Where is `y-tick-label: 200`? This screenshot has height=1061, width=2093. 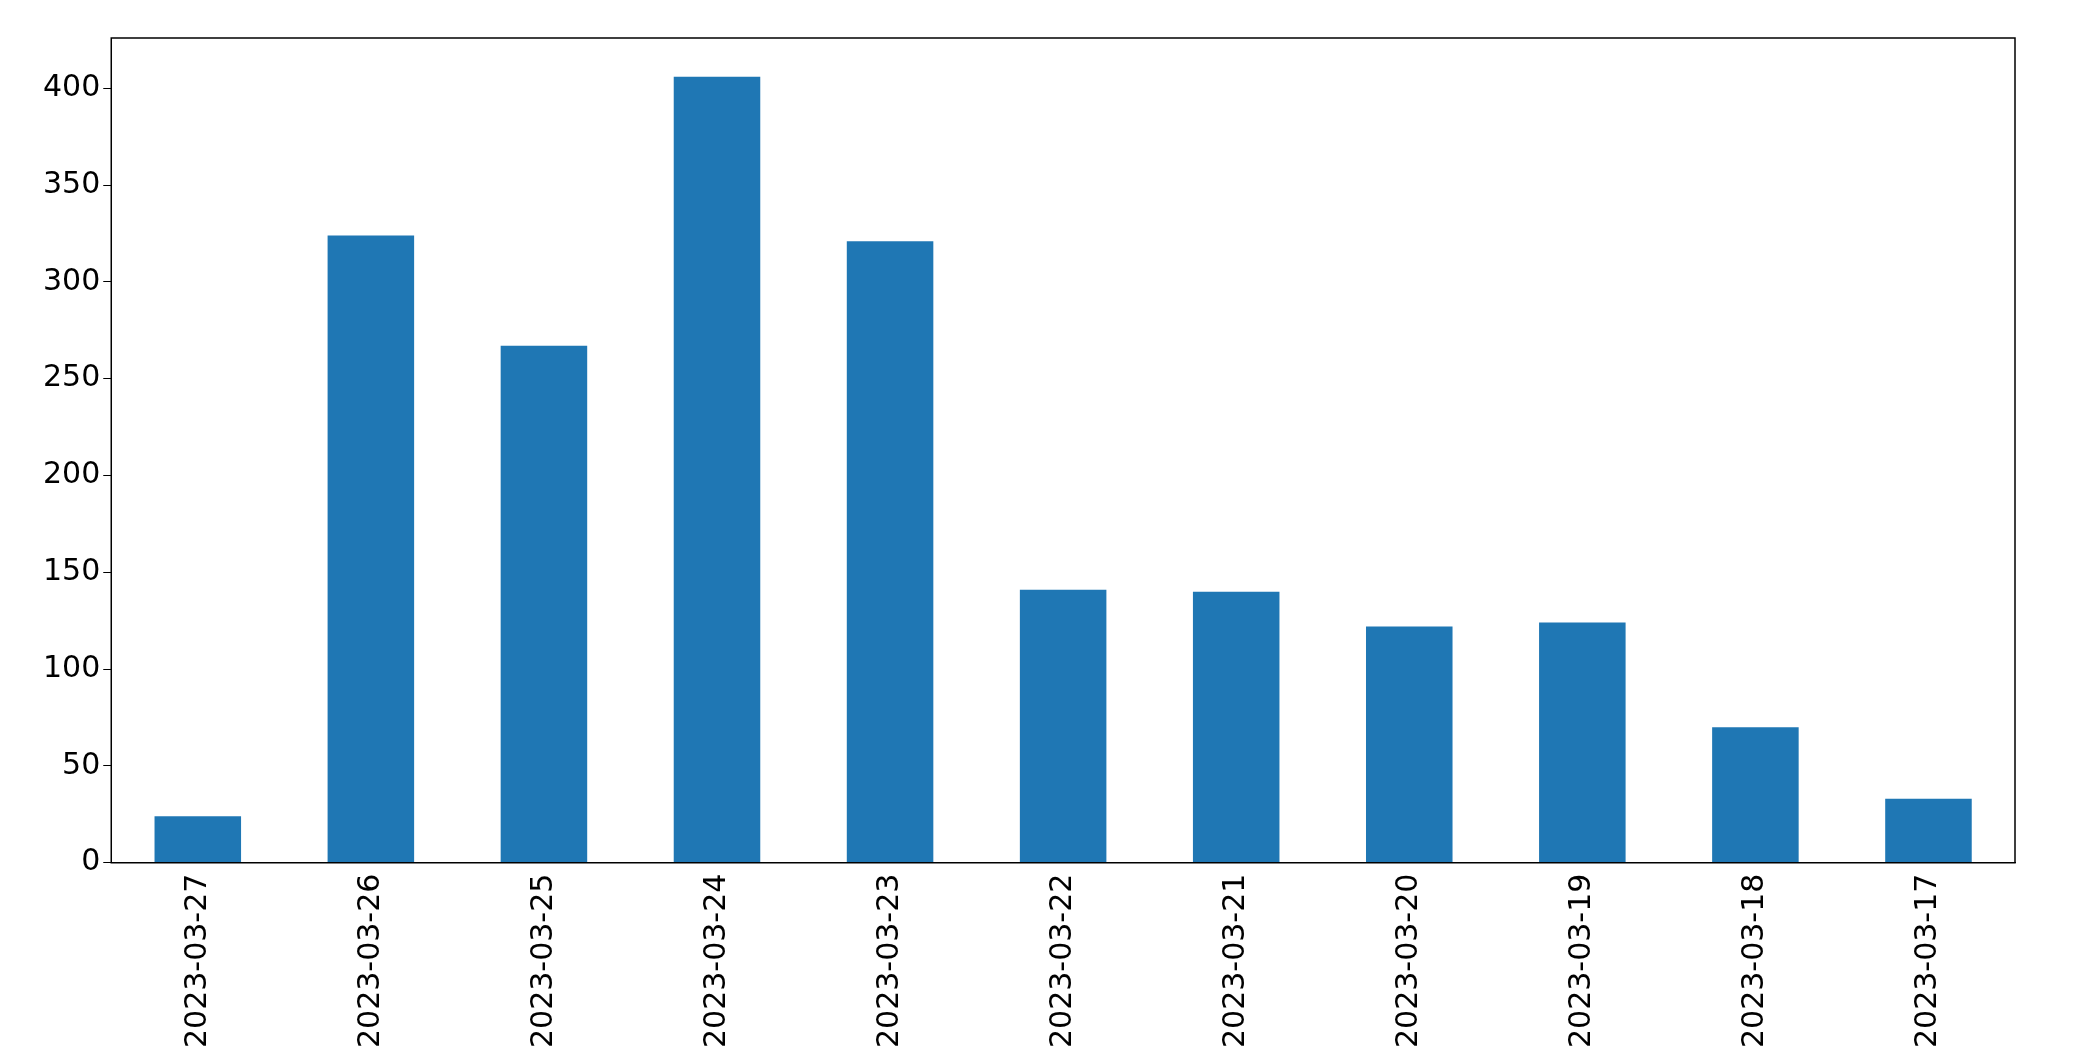 y-tick-label: 200 is located at coordinates (72, 473).